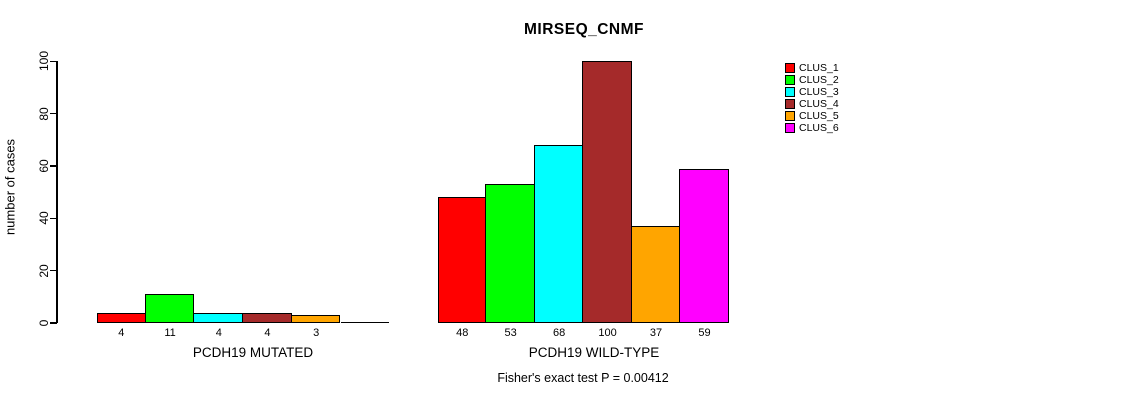 The width and height of the screenshot is (1140, 400). What do you see at coordinates (253, 352) in the screenshot?
I see `x-axis-label-mutated: PCDH19 MUTATED` at bounding box center [253, 352].